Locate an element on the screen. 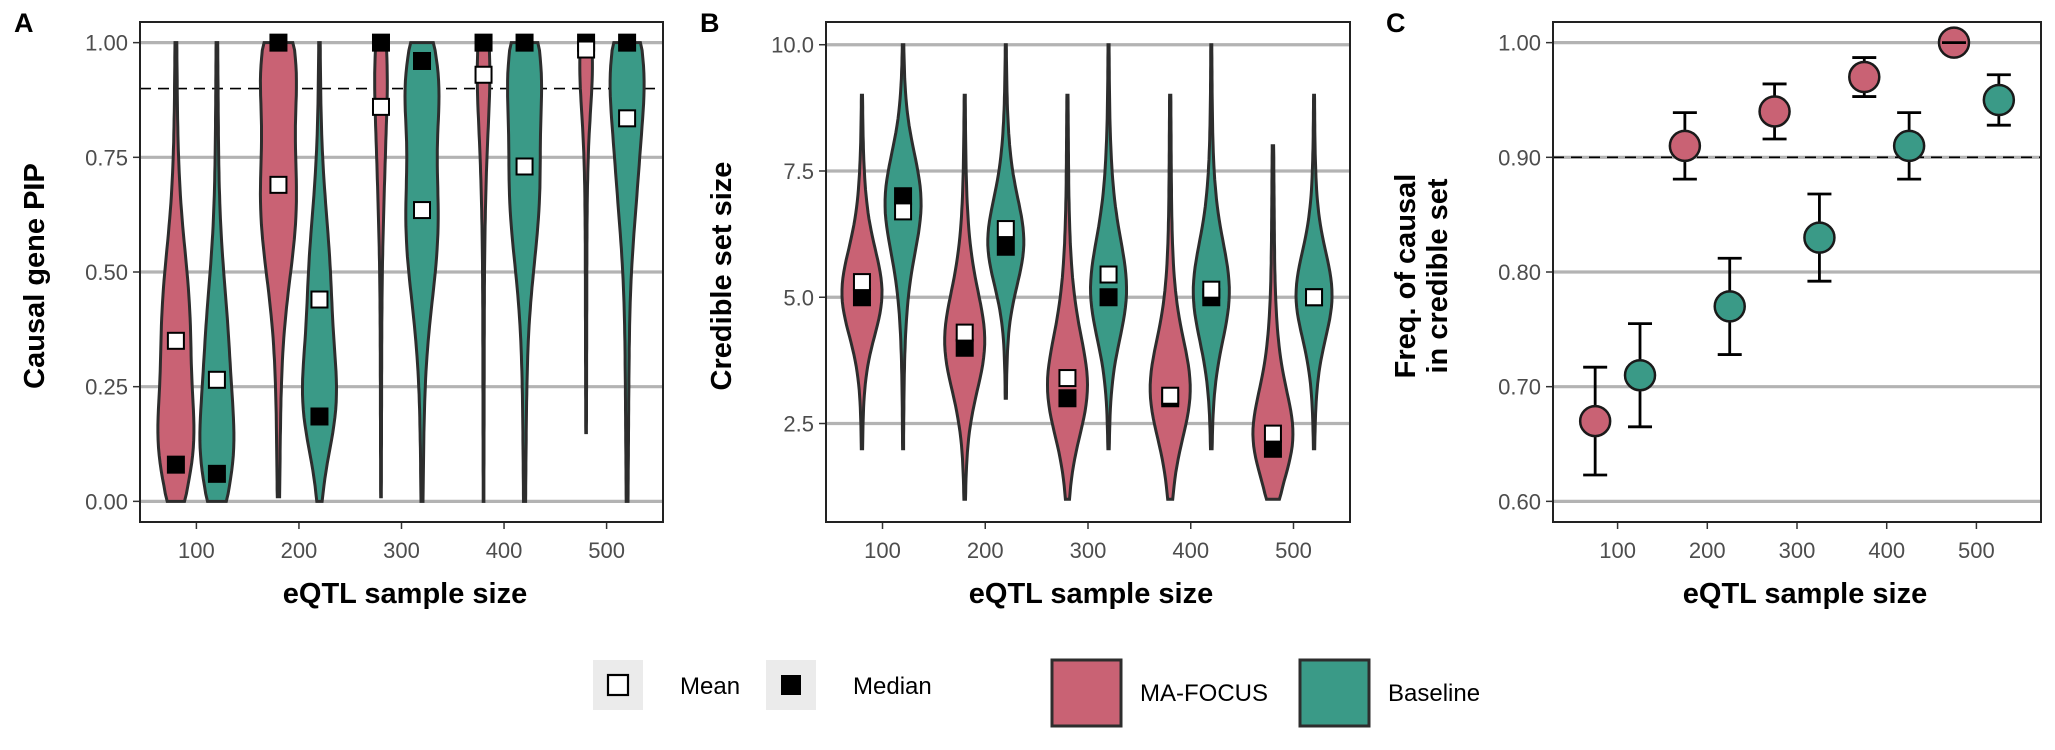 The height and width of the screenshot is (750, 2055). x-tick-label-c: 500 is located at coordinates (1976, 550).